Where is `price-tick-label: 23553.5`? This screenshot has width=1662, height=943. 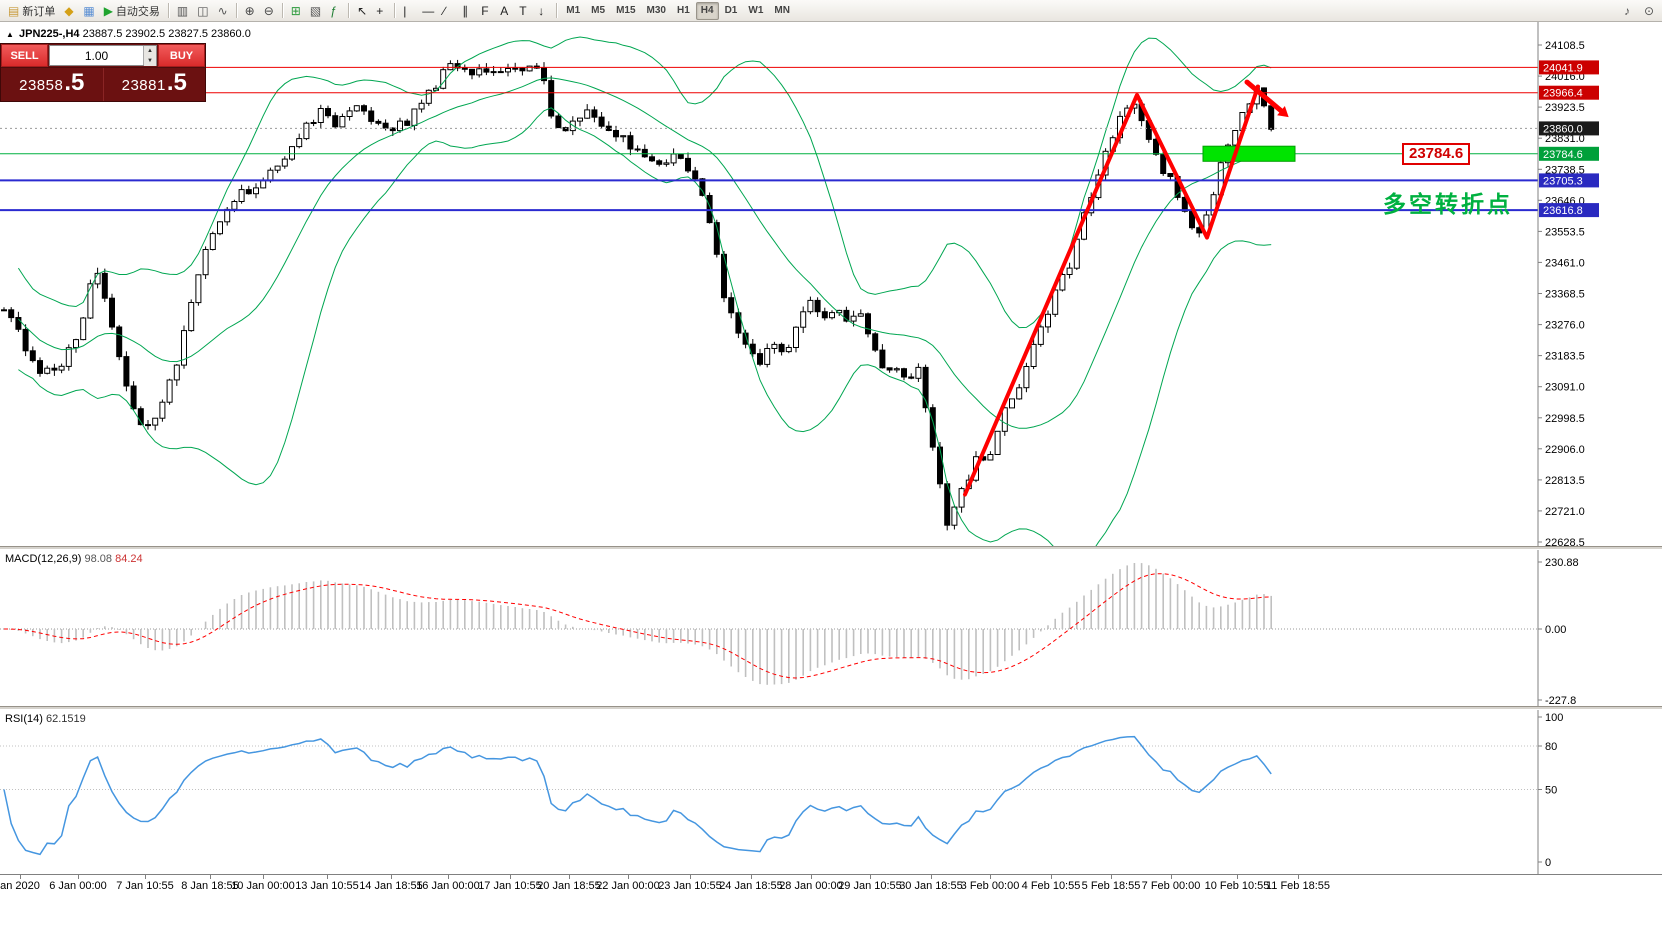
price-tick-label: 23553.5 is located at coordinates (1565, 232).